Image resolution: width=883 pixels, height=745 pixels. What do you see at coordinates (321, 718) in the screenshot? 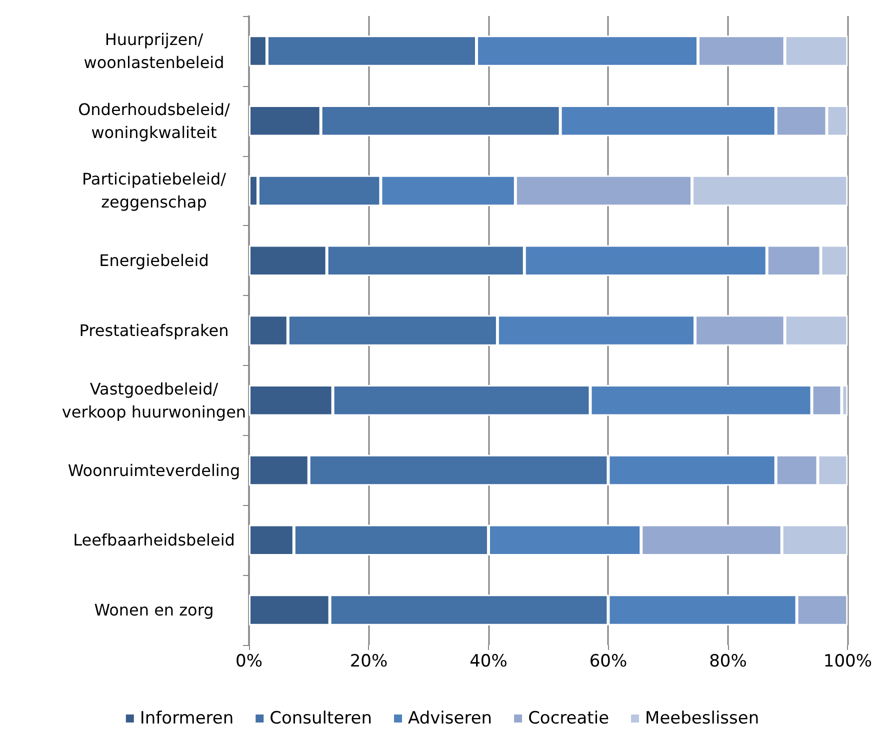
I see `legend-label: Consulteren` at bounding box center [321, 718].